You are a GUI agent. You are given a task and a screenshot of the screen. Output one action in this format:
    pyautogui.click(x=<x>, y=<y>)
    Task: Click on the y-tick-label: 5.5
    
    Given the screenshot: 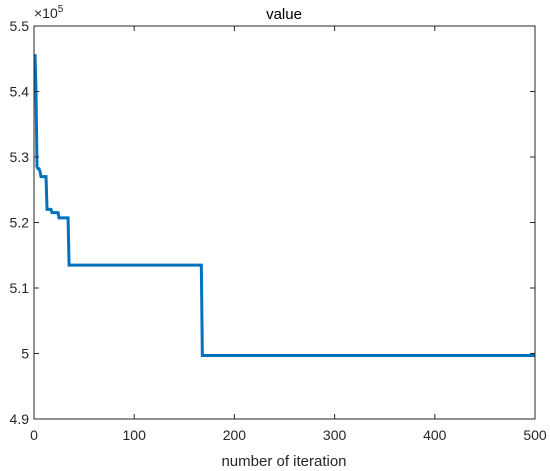 What is the action you would take?
    pyautogui.click(x=20, y=26)
    